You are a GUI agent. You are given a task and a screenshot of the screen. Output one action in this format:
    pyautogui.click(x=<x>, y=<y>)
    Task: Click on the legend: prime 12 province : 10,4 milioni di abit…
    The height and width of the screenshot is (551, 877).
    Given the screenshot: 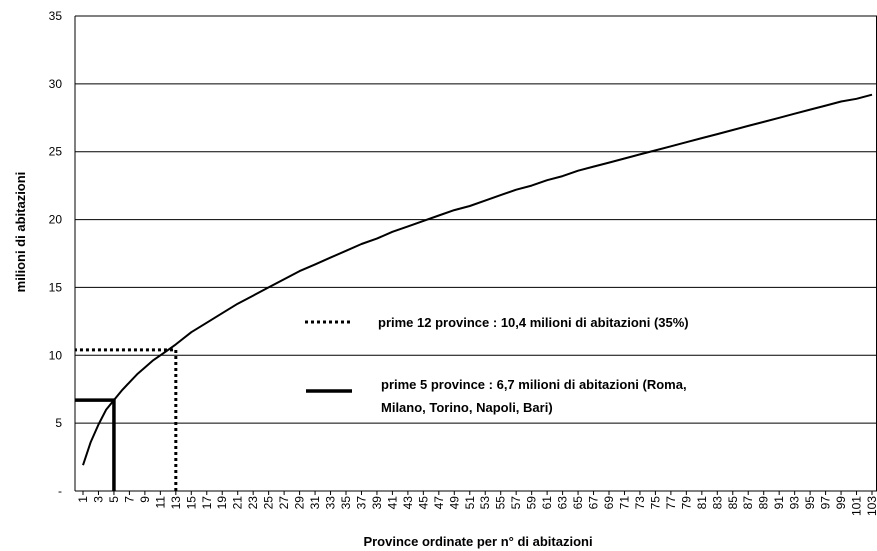 What is the action you would take?
    pyautogui.click(x=497, y=365)
    